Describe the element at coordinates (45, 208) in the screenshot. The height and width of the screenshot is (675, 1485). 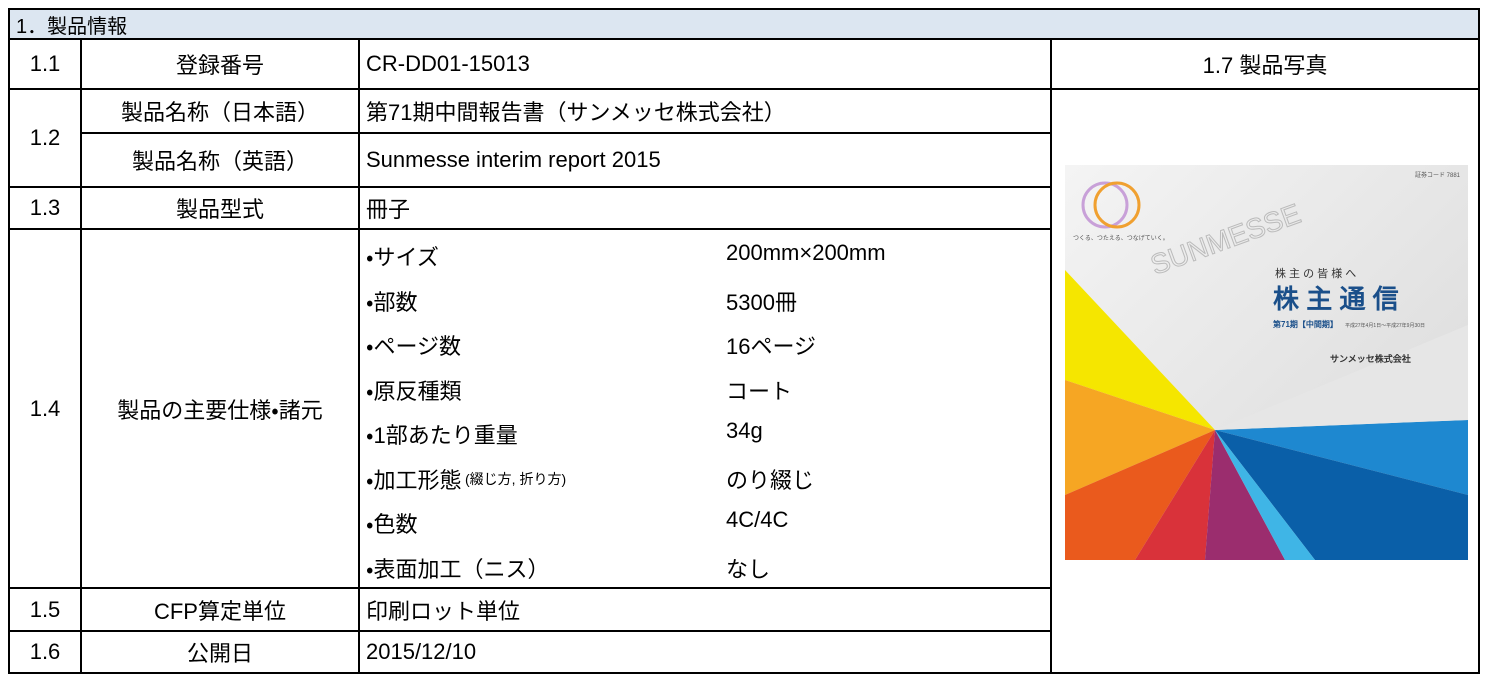
I see `row-number: 1.3` at that location.